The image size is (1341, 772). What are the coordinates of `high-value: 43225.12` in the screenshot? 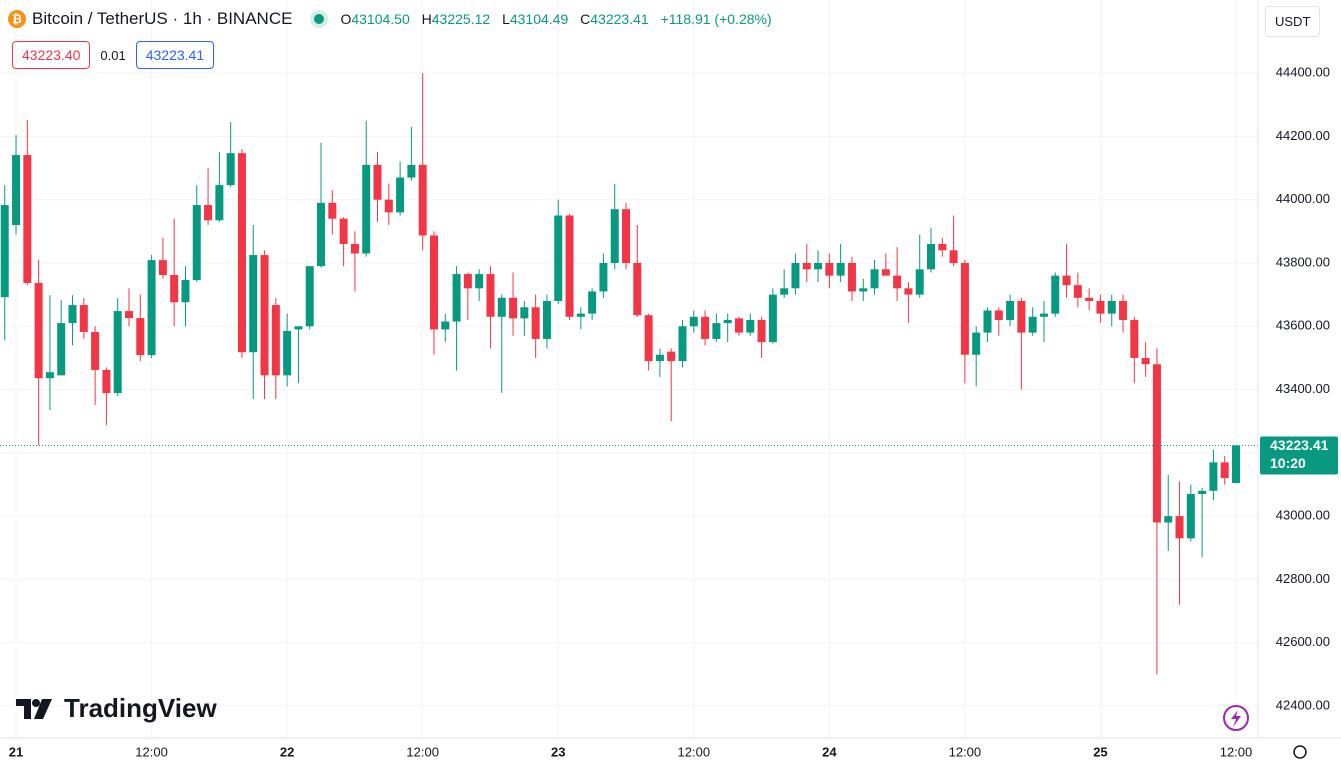 It's located at (461, 19).